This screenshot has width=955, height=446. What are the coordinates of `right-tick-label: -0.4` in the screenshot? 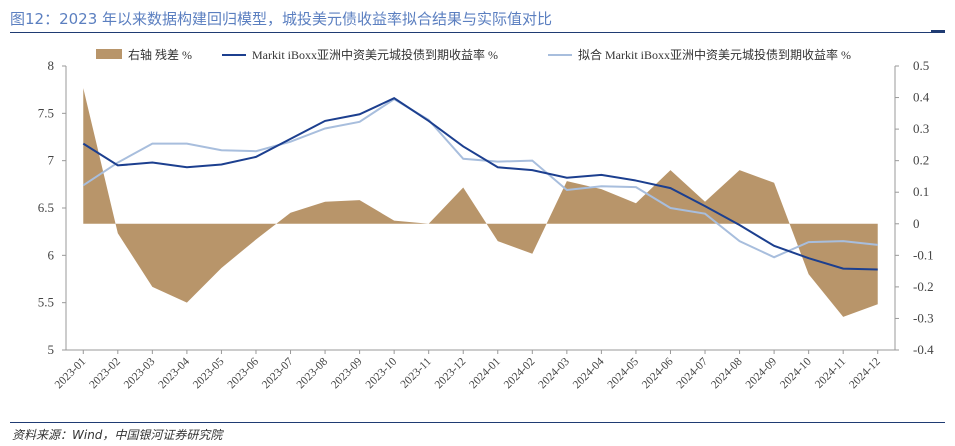 It's located at (923, 349).